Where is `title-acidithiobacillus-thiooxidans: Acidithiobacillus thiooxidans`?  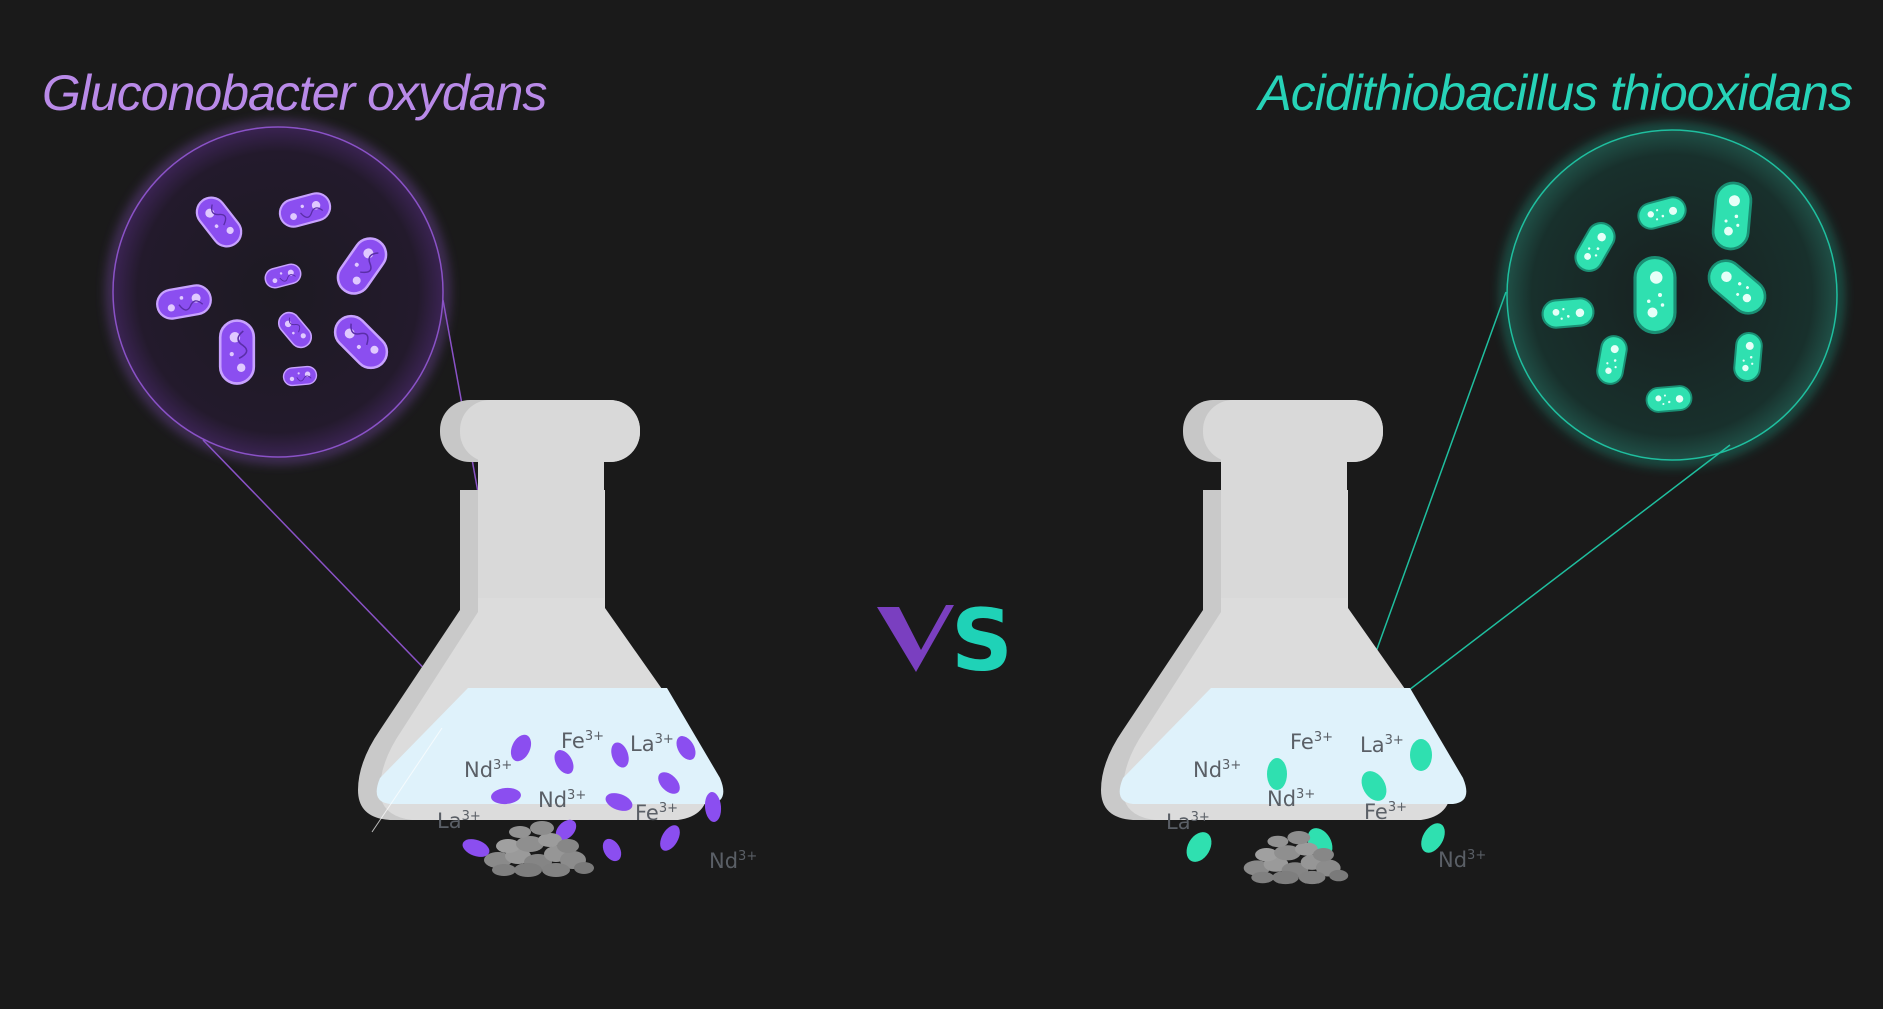
title-acidithiobacillus-thiooxidans: Acidithiobacillus thiooxidans is located at coordinates (1555, 93).